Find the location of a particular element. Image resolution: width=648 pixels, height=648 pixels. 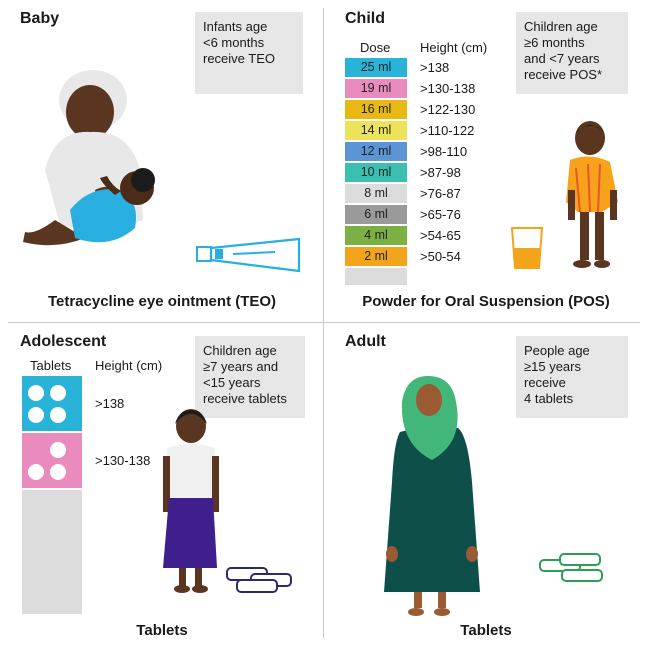

adult-info-box: People age ≥15 years receive 4 tablets is located at coordinates (572, 377).